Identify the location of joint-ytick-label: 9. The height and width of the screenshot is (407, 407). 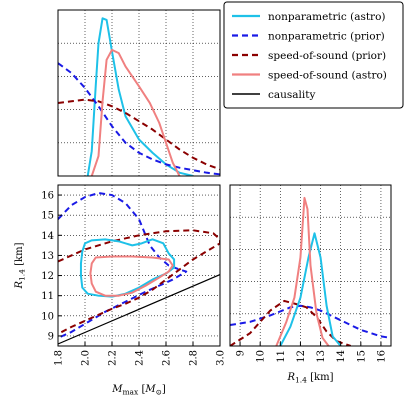
(51, 336).